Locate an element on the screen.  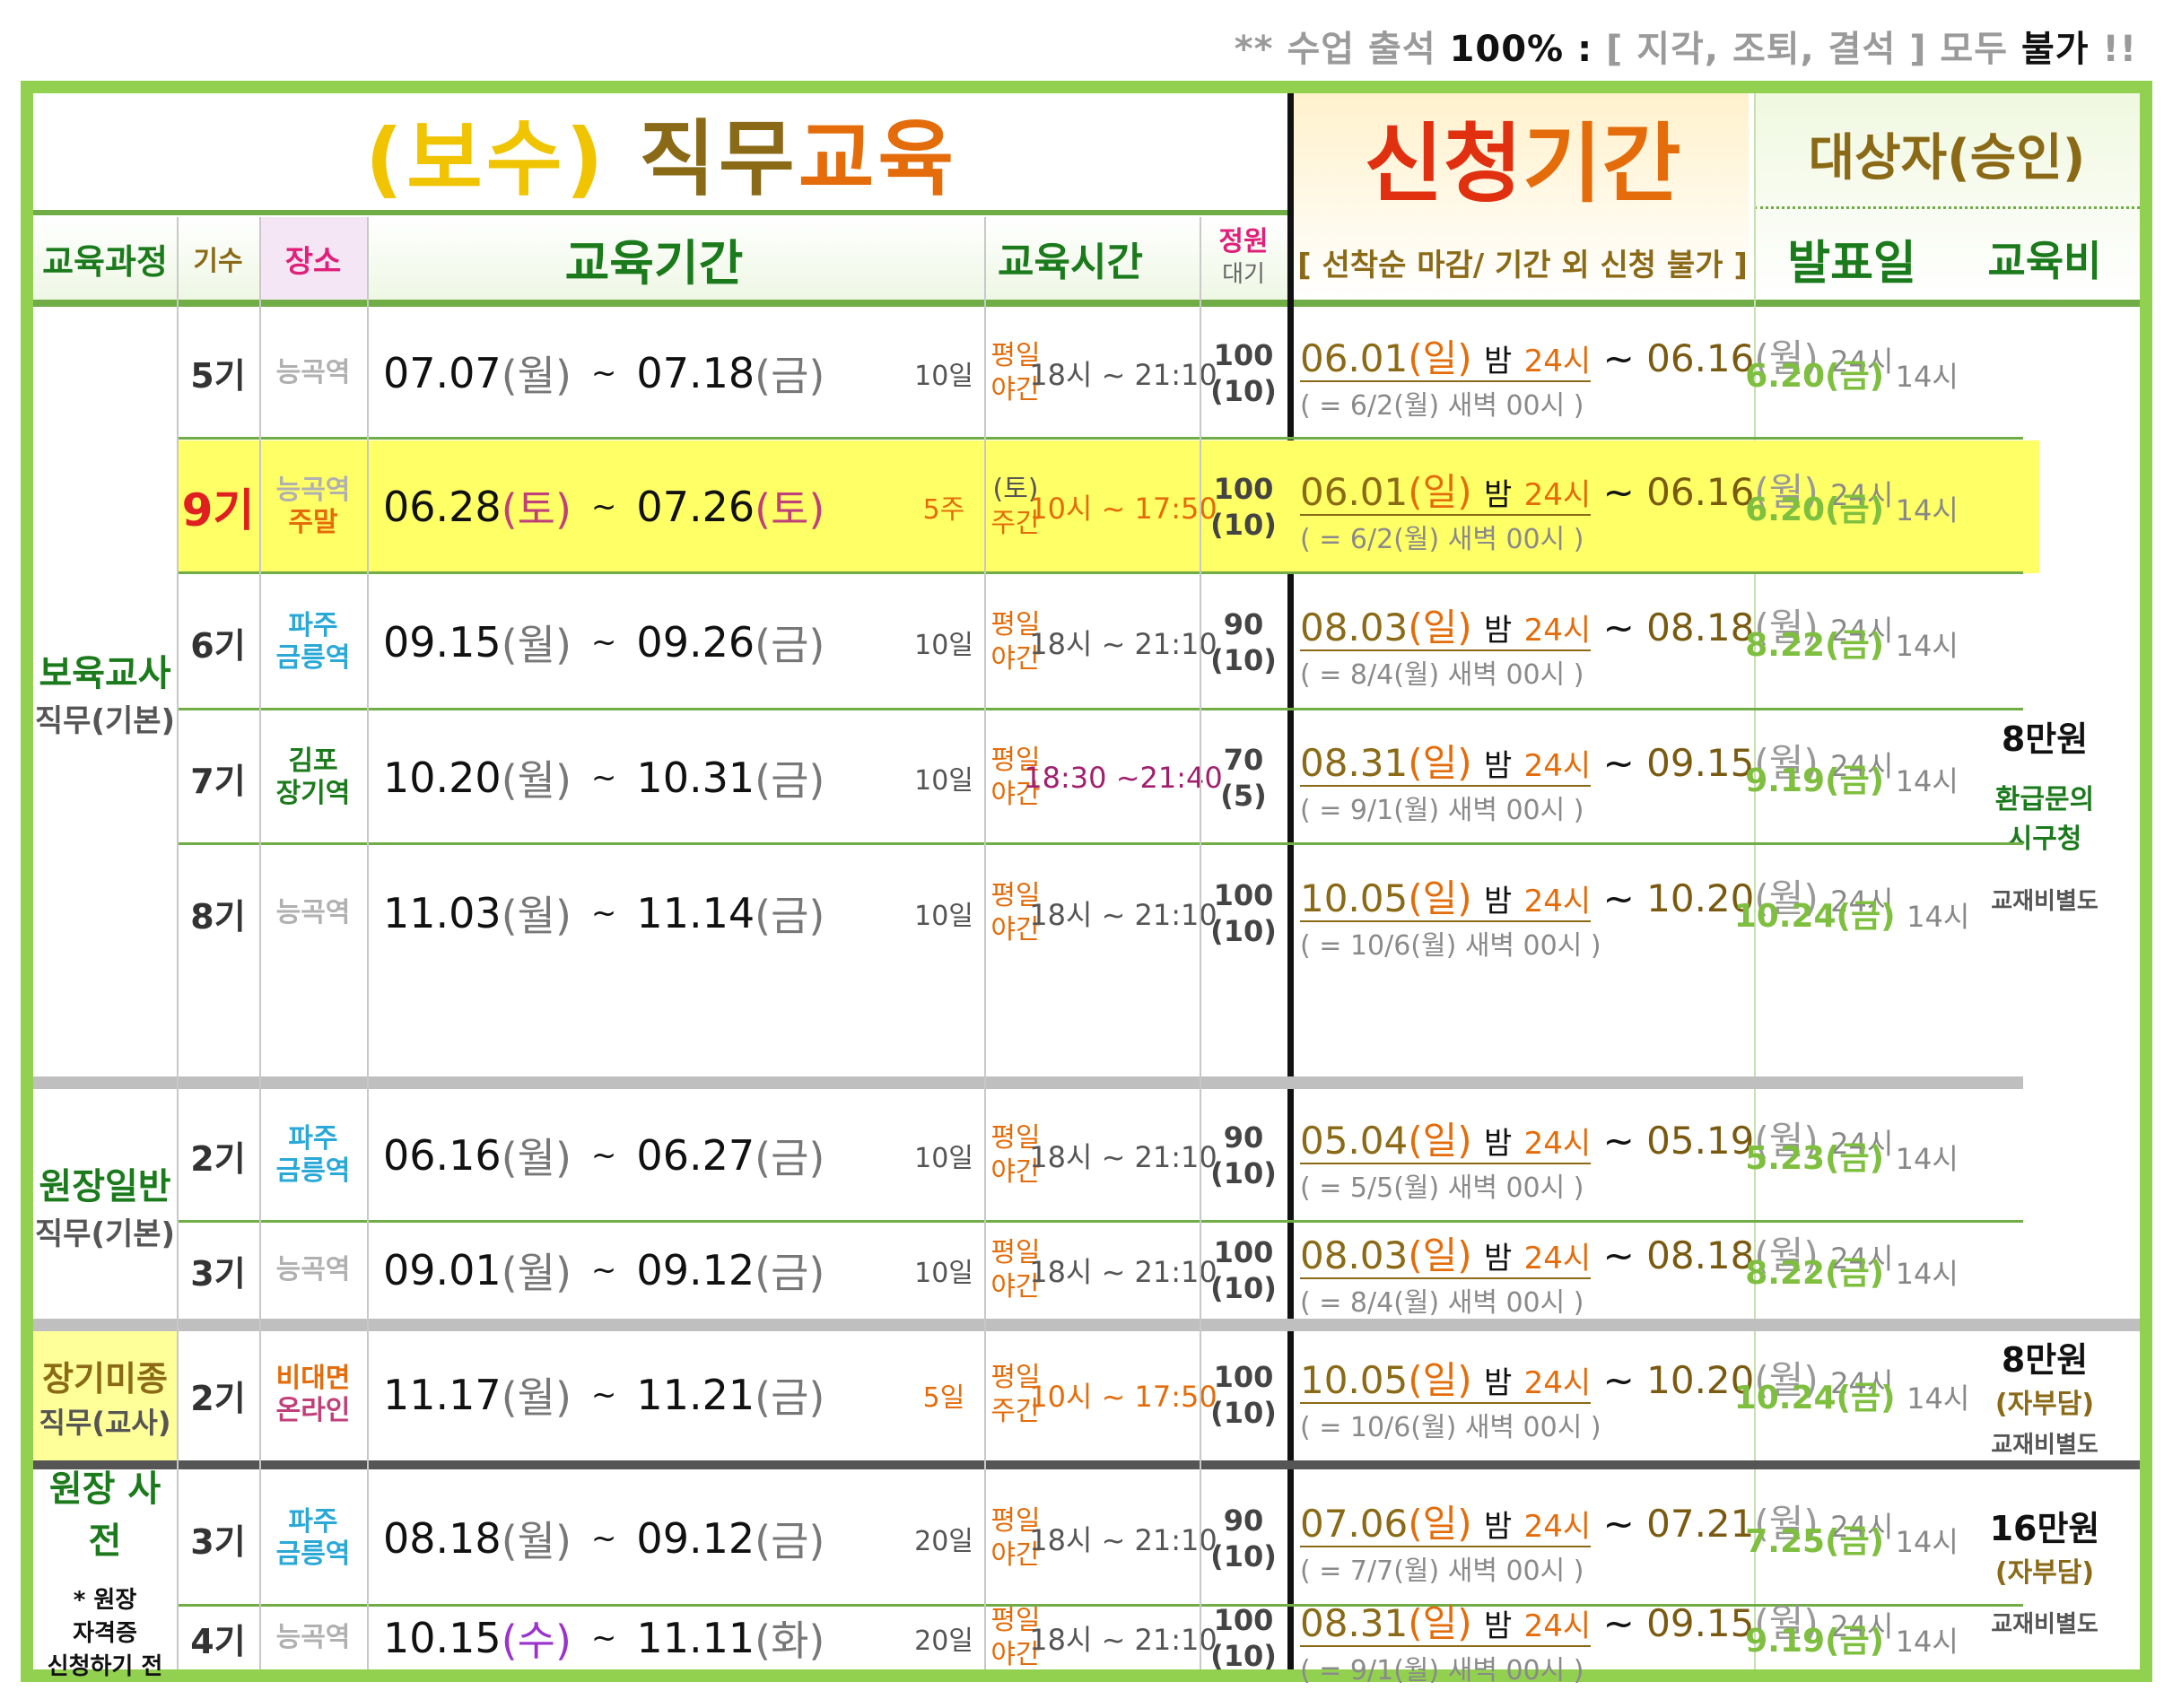
apply-header-bg is located at coordinates (1519, 196).